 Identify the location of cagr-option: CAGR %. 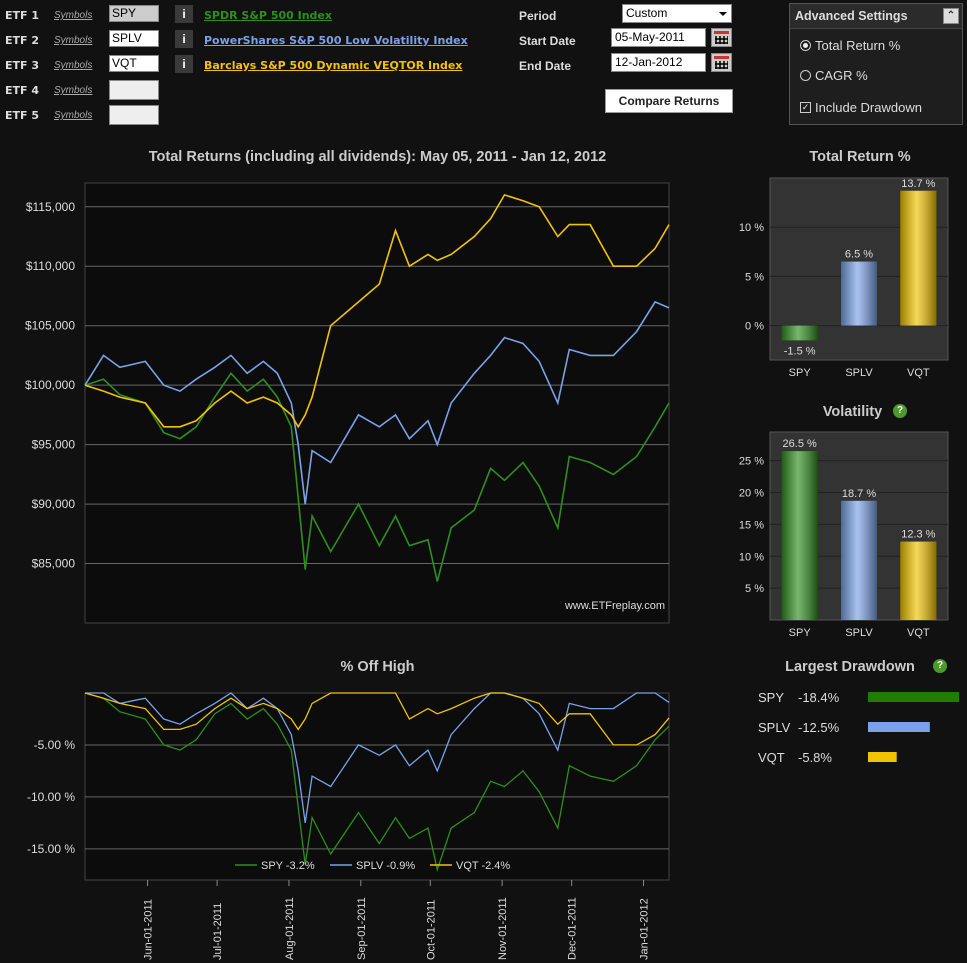
(834, 75).